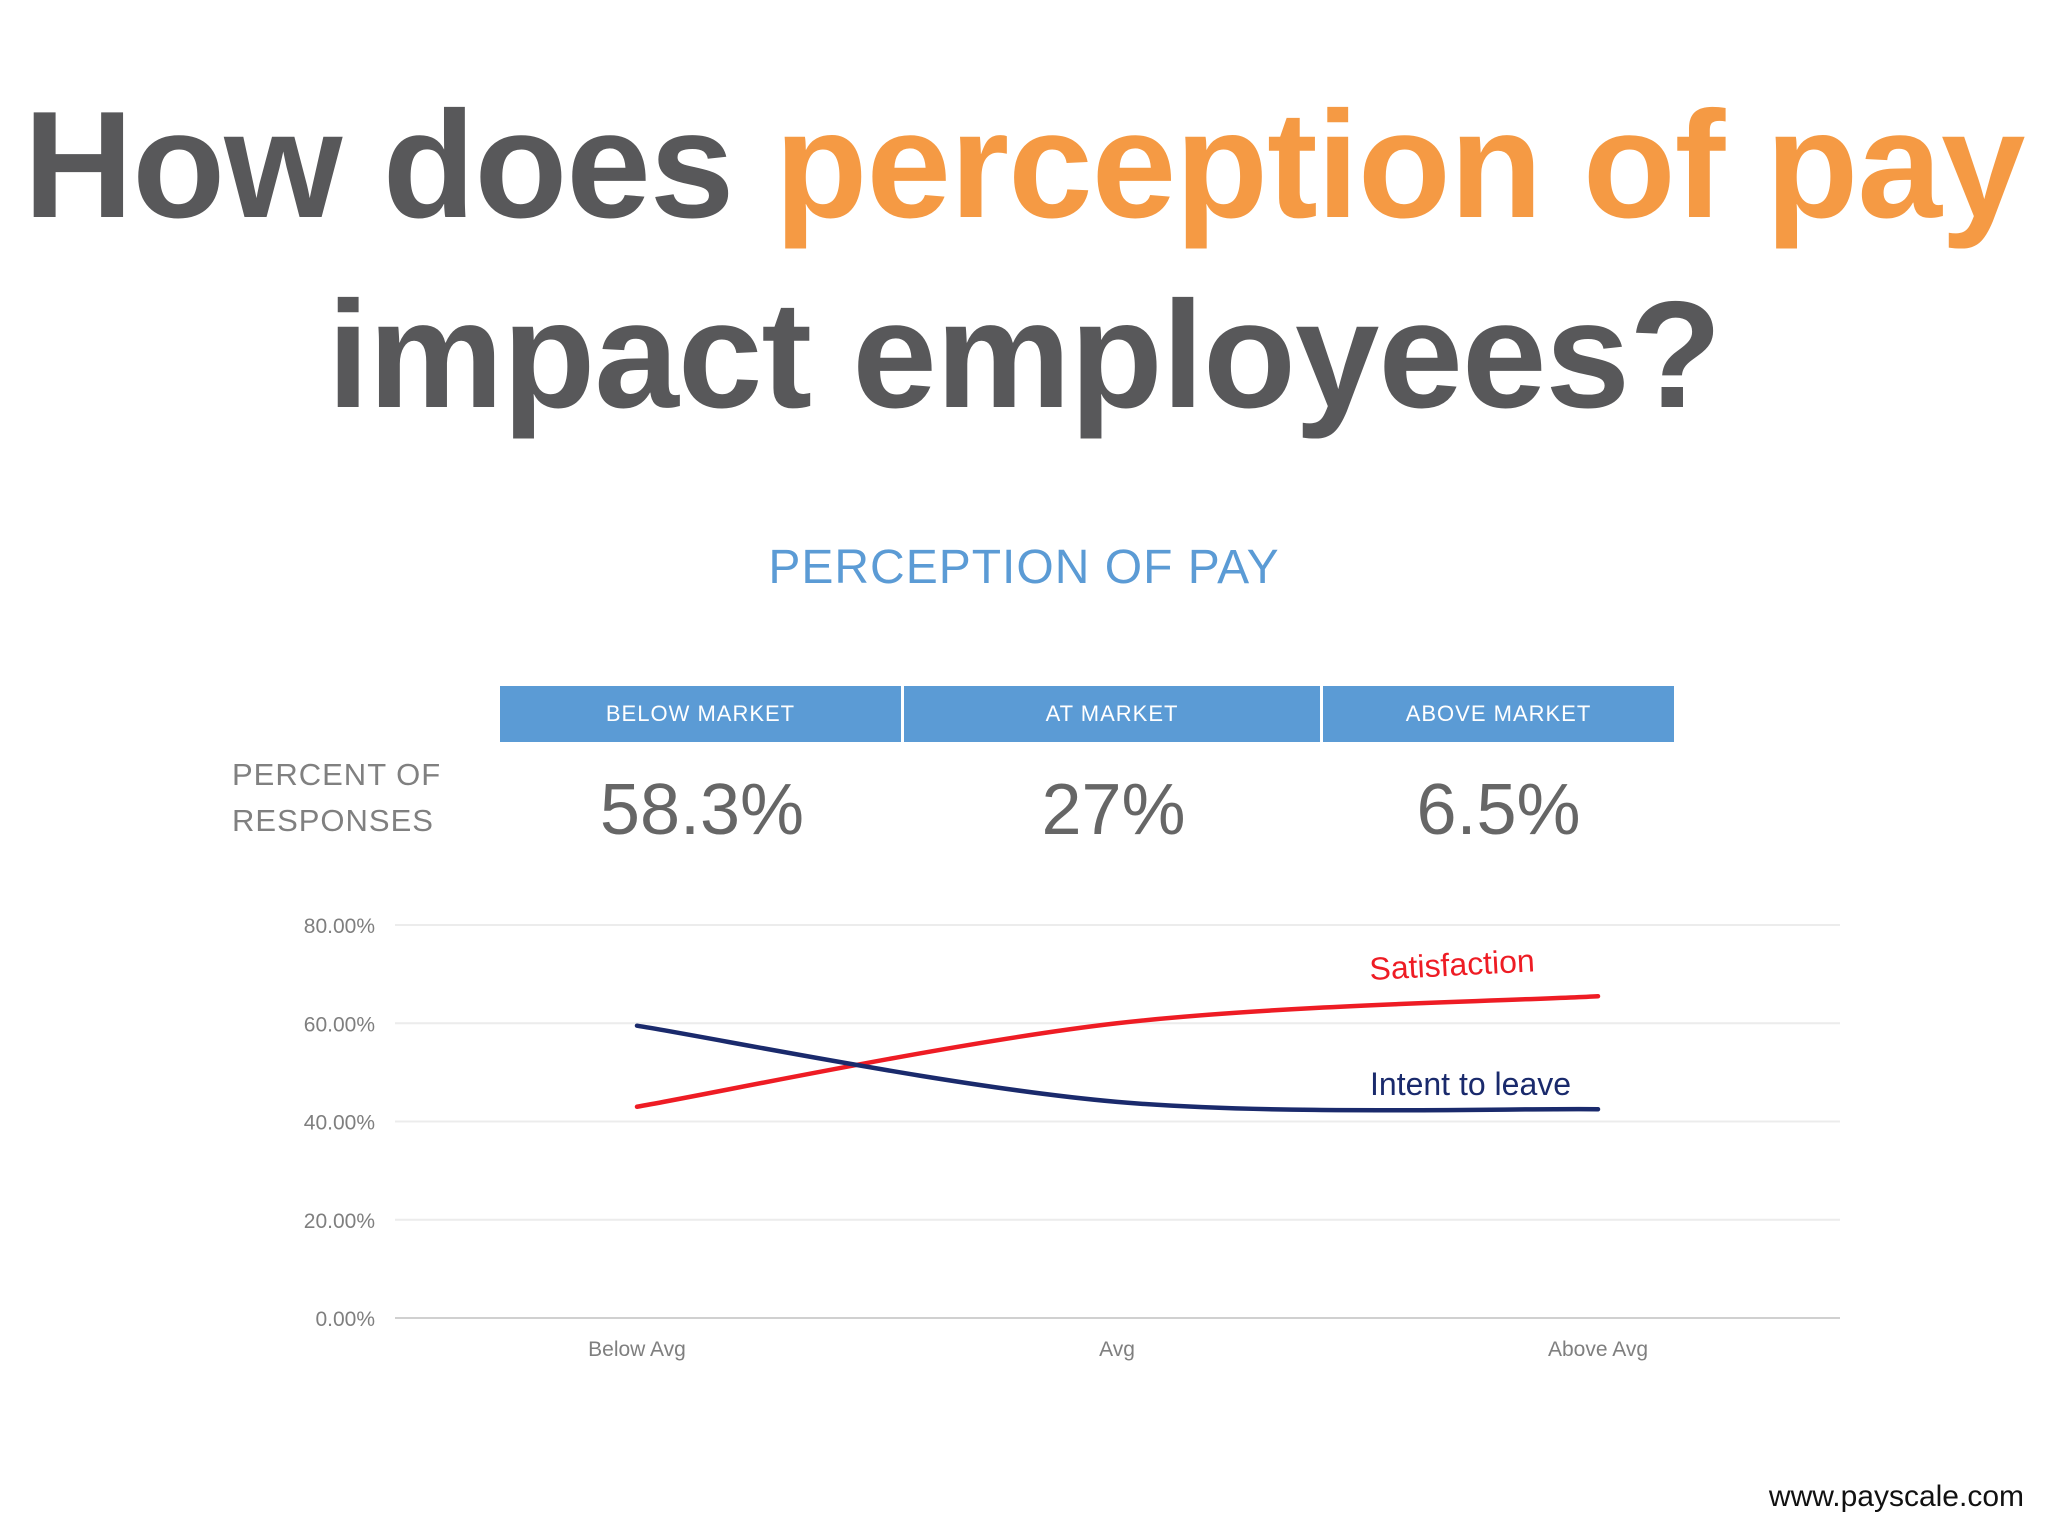  I want to click on percent-above-market: 6.5%, so click(1498, 810).